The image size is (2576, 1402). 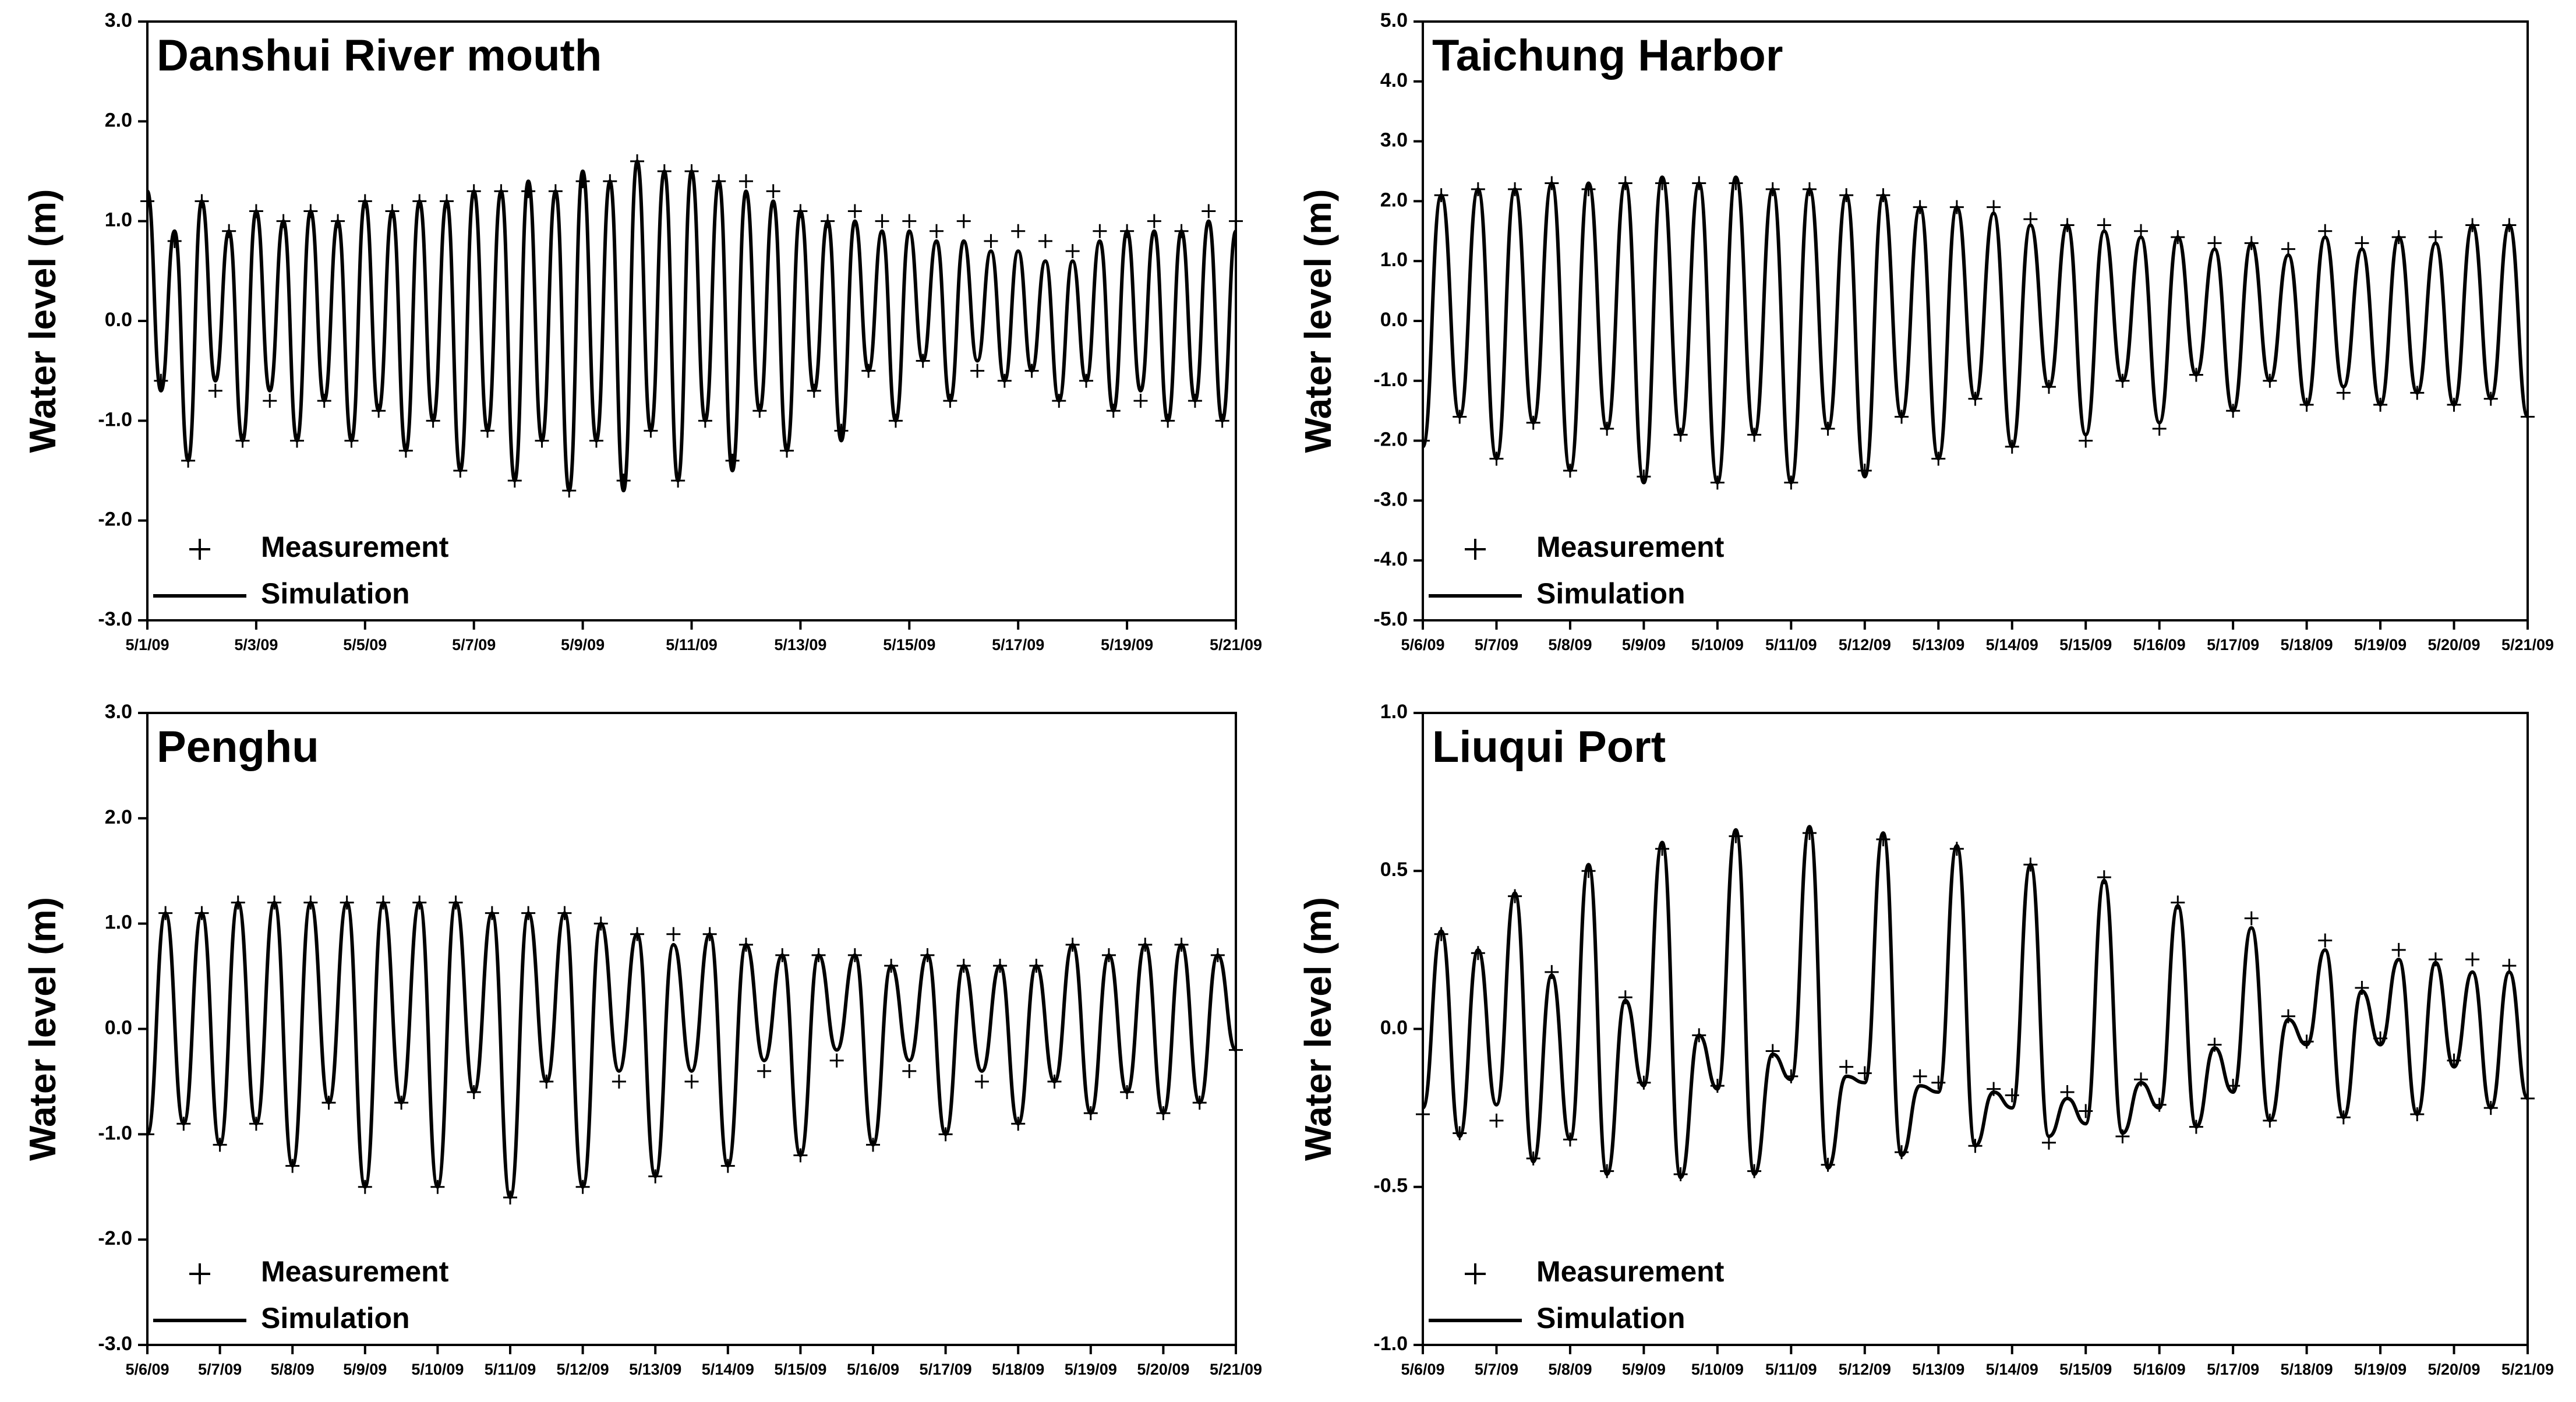 I want to click on y-tick-label: 4.0, so click(x=1394, y=80).